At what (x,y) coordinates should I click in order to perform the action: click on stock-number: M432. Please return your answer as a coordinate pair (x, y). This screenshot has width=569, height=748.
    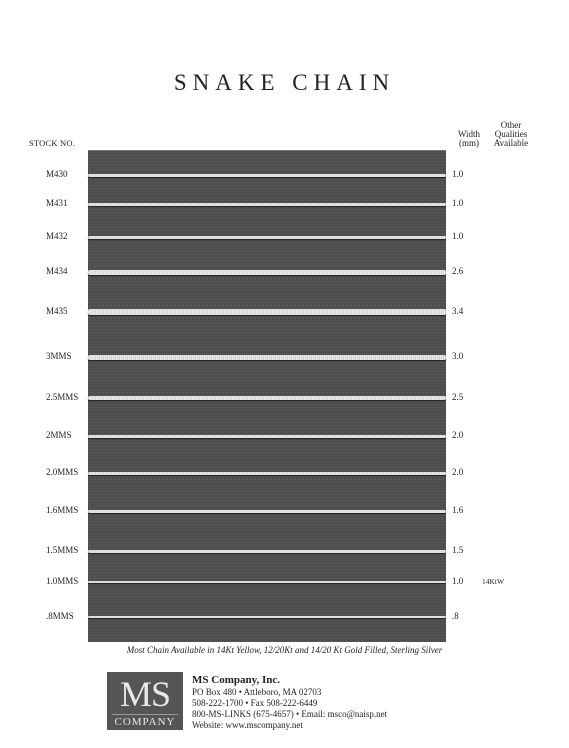
    Looking at the image, I should click on (57, 236).